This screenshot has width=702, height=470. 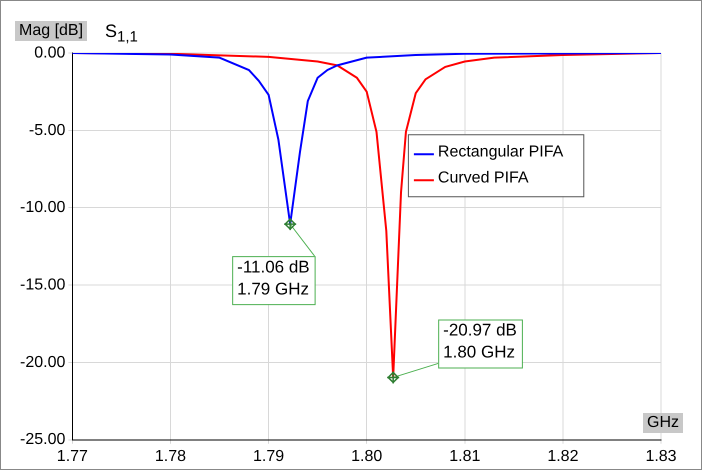 I want to click on x-tick-label: 1.78, so click(x=170, y=456).